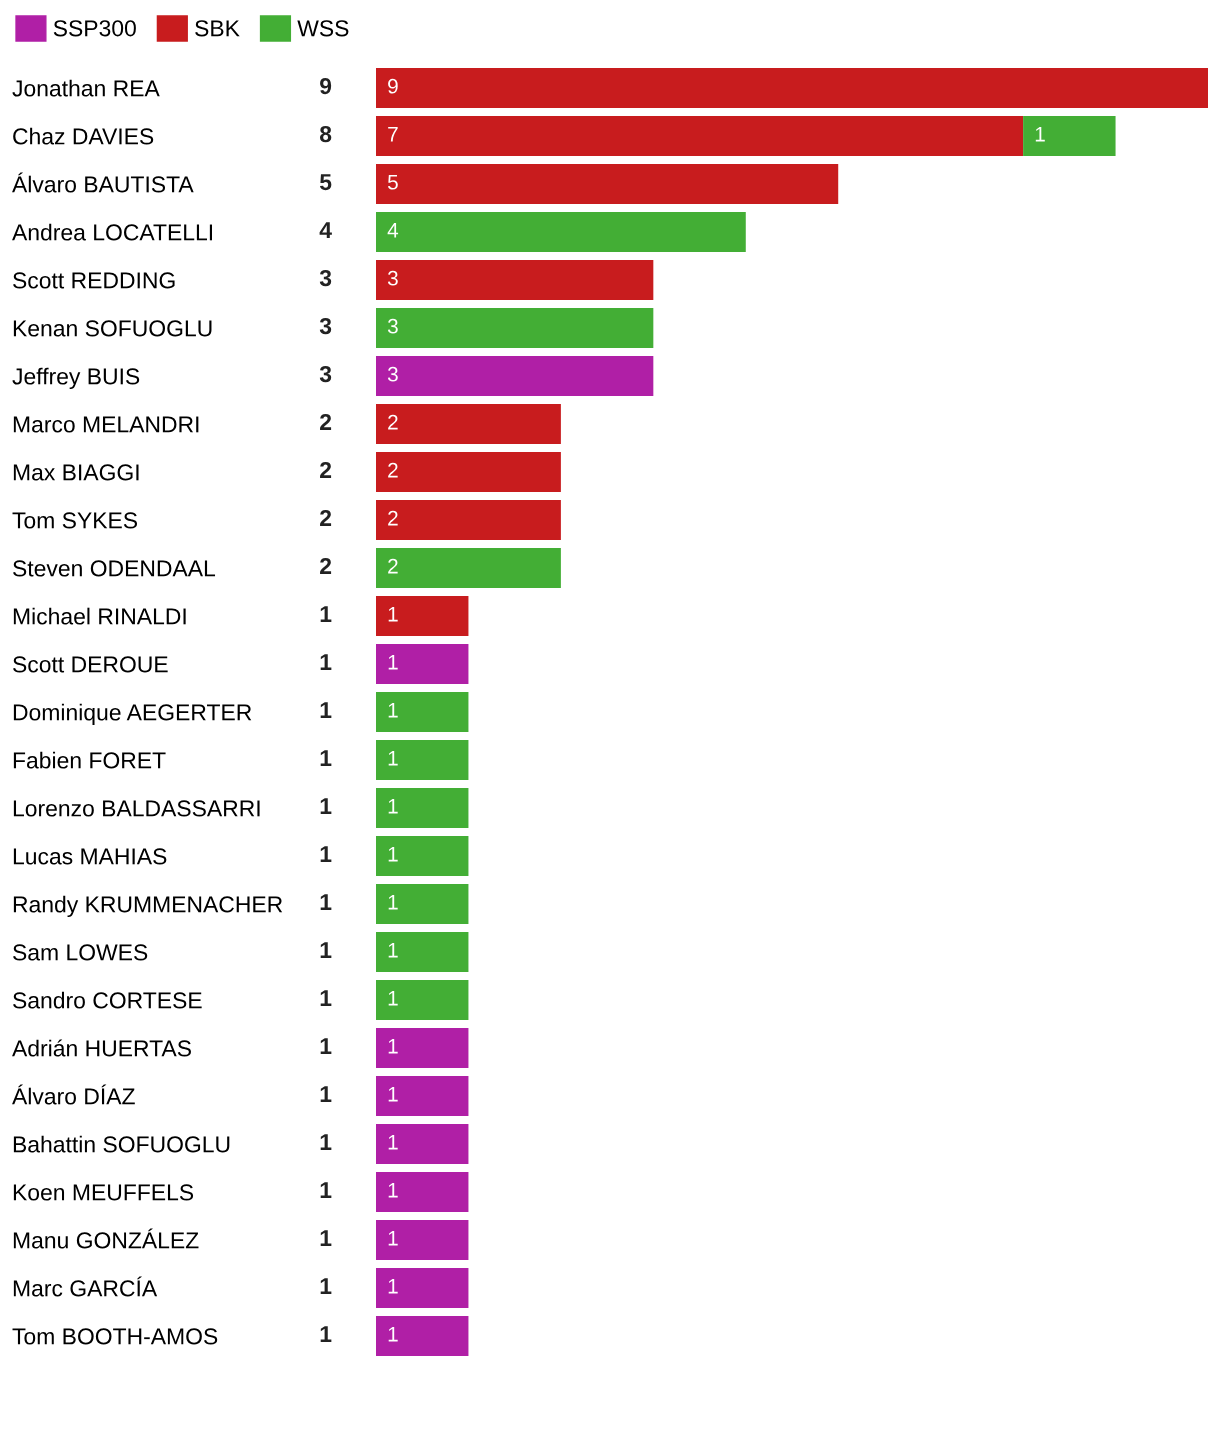  Describe the element at coordinates (325, 230) in the screenshot. I see `total-label: 4` at that location.